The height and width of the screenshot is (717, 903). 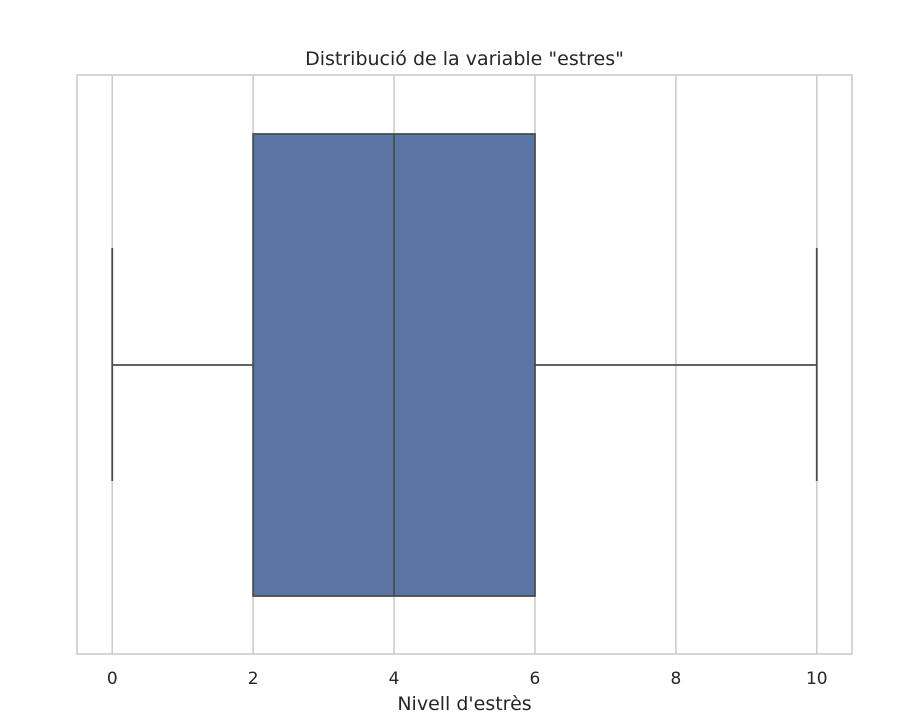 I want to click on x-axis-ticks: 0 2 4 6 8 10, so click(x=467, y=679).